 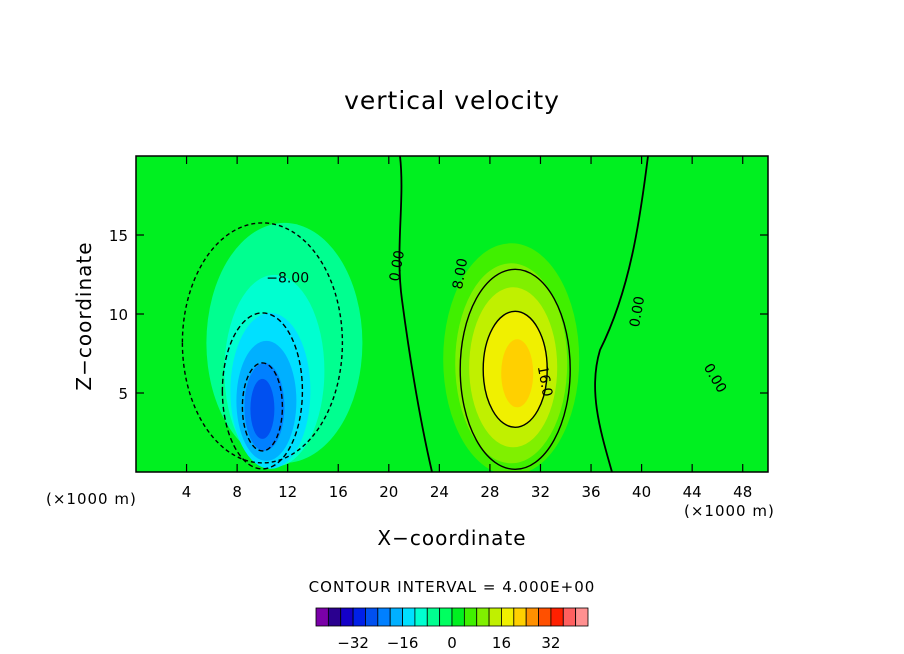 What do you see at coordinates (403, 643) in the screenshot?
I see `colorbar-tick-label: −16` at bounding box center [403, 643].